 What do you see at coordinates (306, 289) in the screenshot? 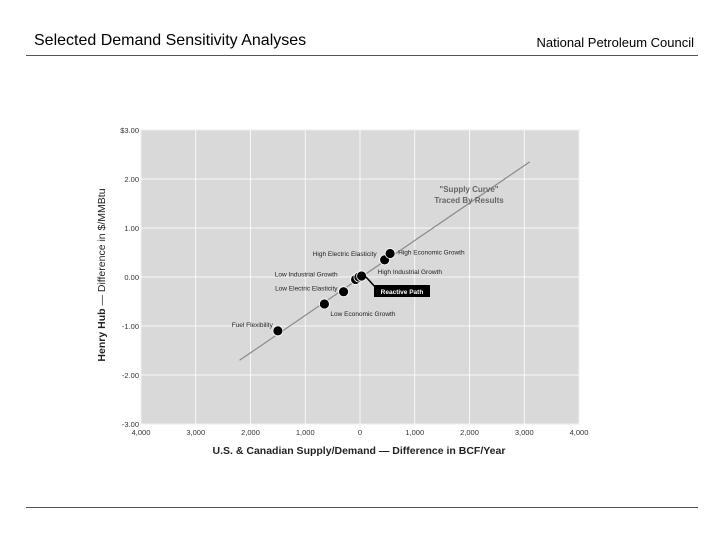
I see `point-label: Low Electric Elasticity` at bounding box center [306, 289].